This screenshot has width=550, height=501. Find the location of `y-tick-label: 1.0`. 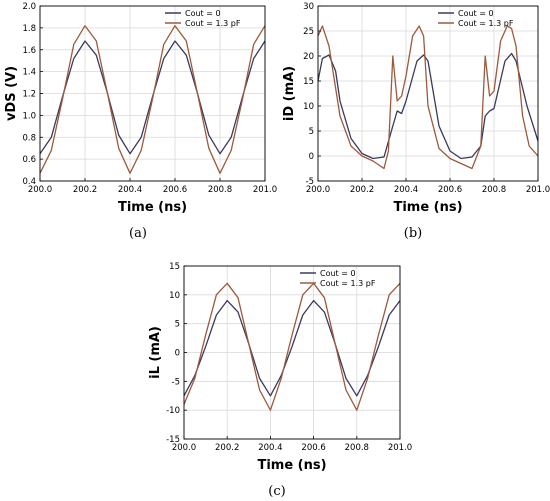

y-tick-label: 1.0 is located at coordinates (29, 116).